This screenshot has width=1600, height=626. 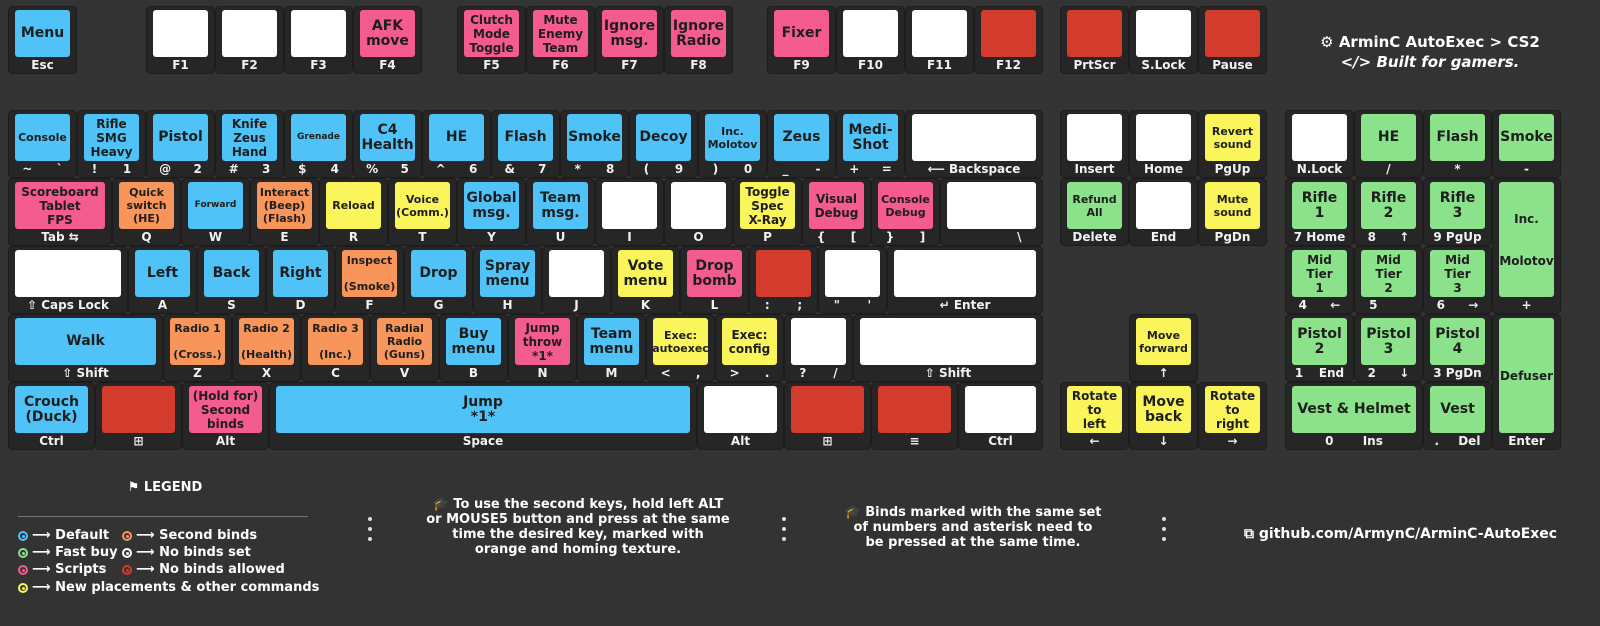 What do you see at coordinates (732, 144) in the screenshot?
I see `key-d0: Inc. Molotov) 0` at bounding box center [732, 144].